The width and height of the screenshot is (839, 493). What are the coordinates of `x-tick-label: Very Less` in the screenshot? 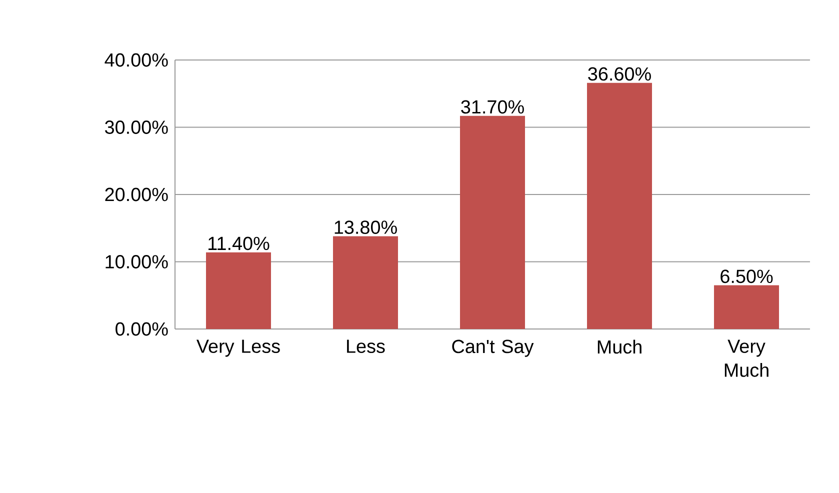 It's located at (238, 348).